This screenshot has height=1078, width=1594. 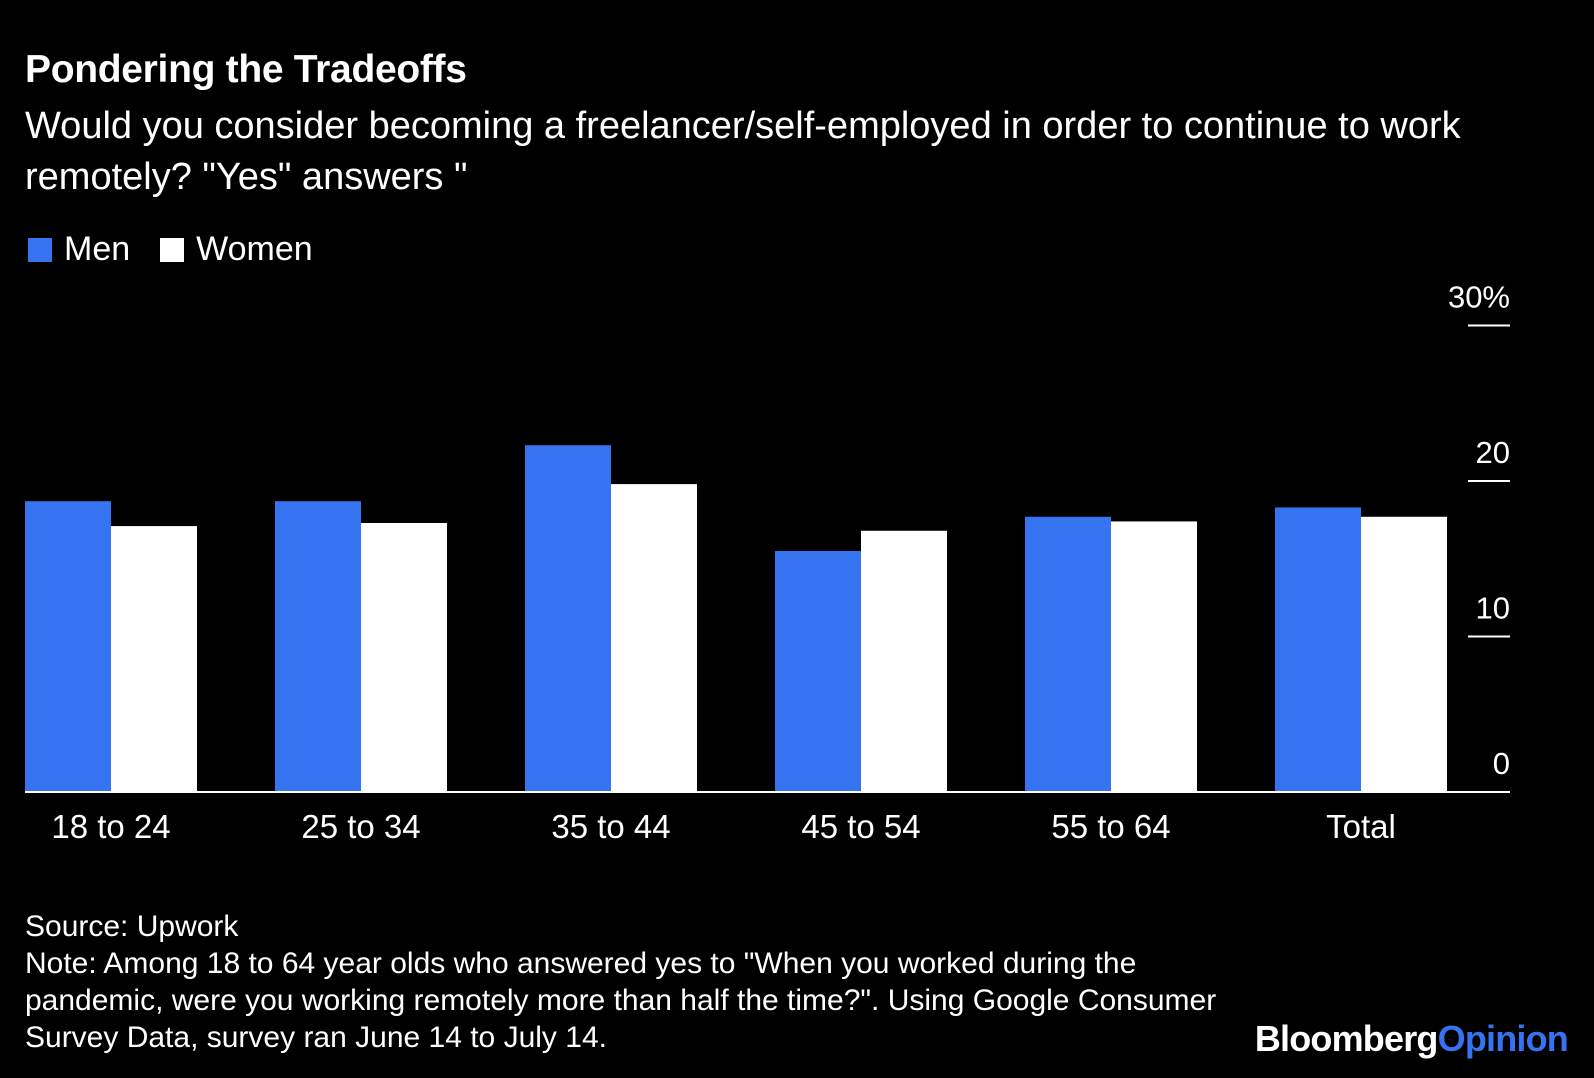 What do you see at coordinates (132, 926) in the screenshot?
I see `source-note: Source: Upwork` at bounding box center [132, 926].